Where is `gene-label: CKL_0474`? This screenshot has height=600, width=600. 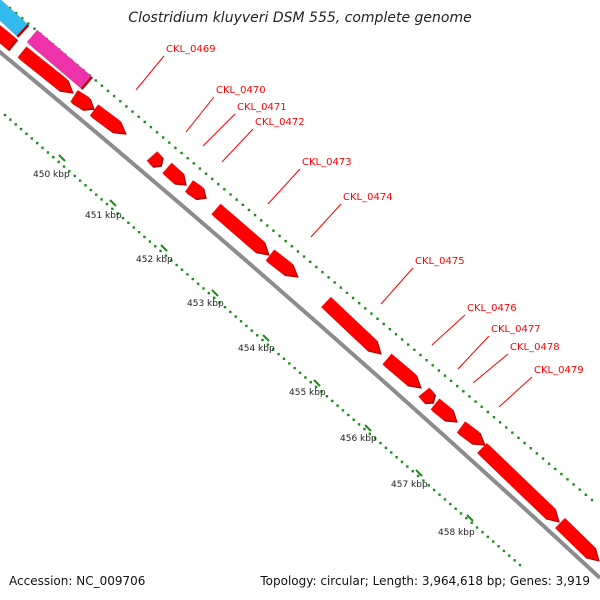
gene-label: CKL_0474 is located at coordinates (368, 197).